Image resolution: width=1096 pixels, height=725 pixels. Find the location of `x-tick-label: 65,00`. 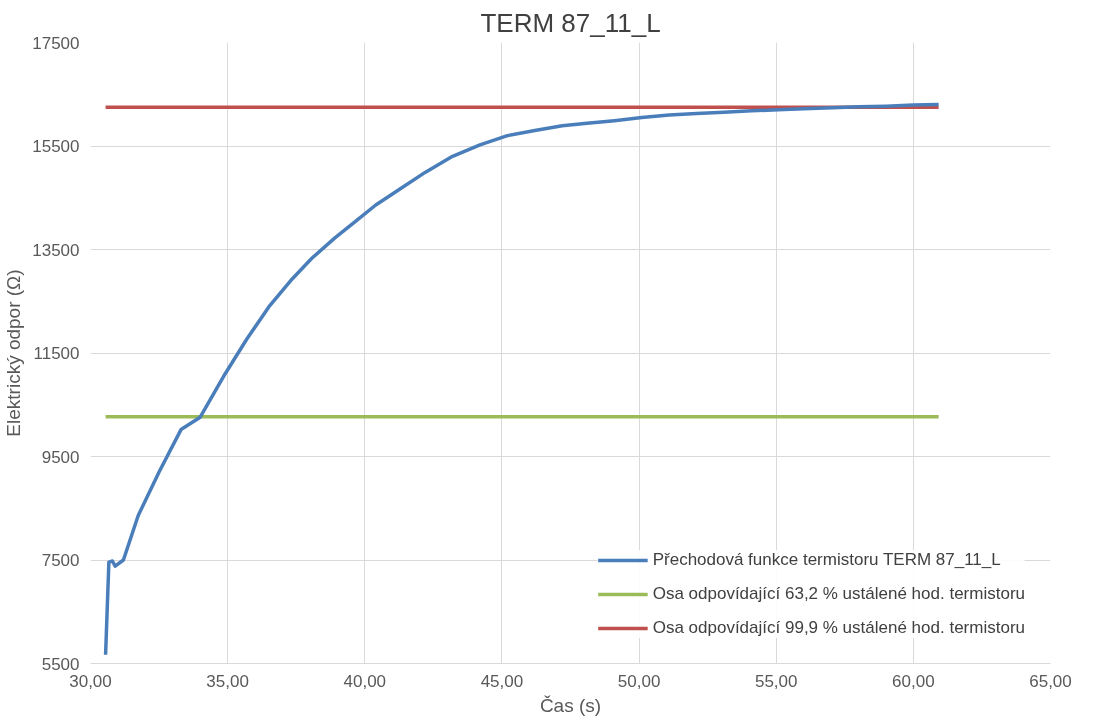

x-tick-label: 65,00 is located at coordinates (1050, 681).